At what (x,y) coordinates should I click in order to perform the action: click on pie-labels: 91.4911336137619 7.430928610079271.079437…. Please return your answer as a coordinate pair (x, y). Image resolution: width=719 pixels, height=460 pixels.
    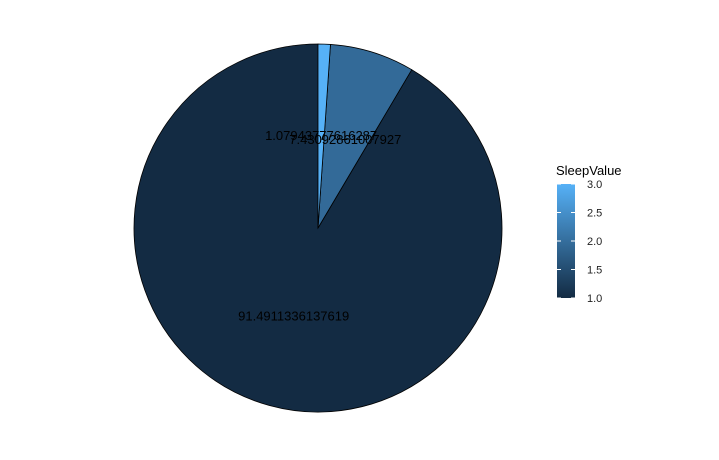
    Looking at the image, I should click on (319, 226).